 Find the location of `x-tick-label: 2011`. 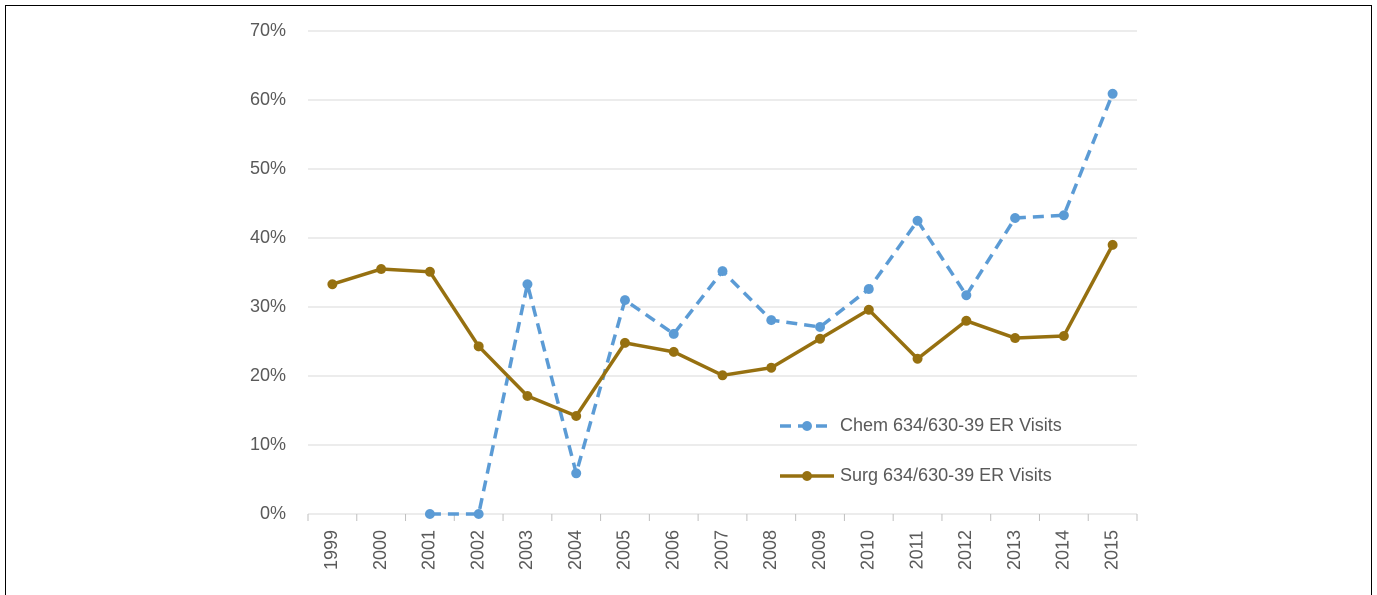

x-tick-label: 2011 is located at coordinates (916, 550).